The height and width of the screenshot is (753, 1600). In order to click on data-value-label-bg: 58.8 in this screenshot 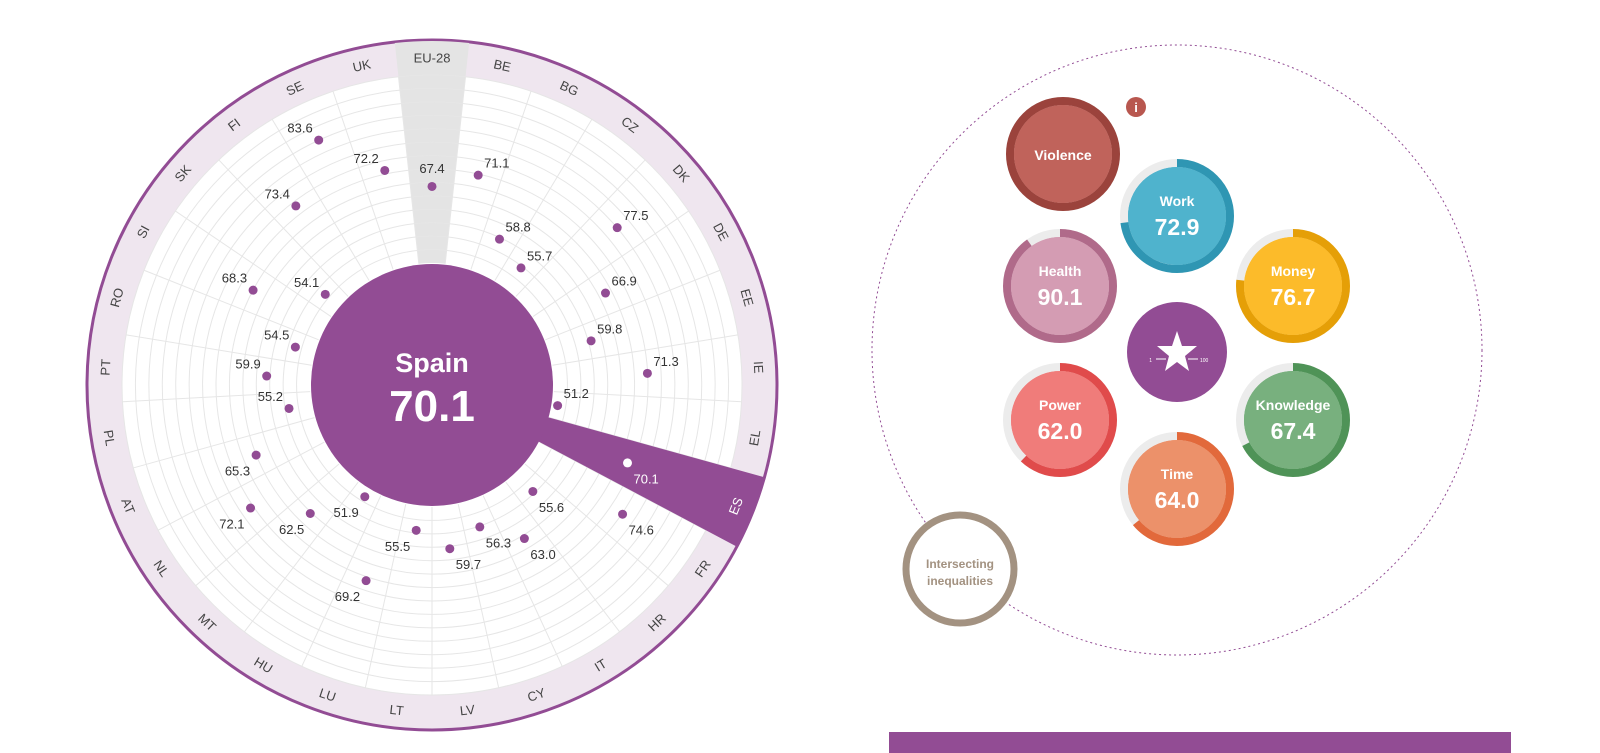, I will do `click(517, 227)`.